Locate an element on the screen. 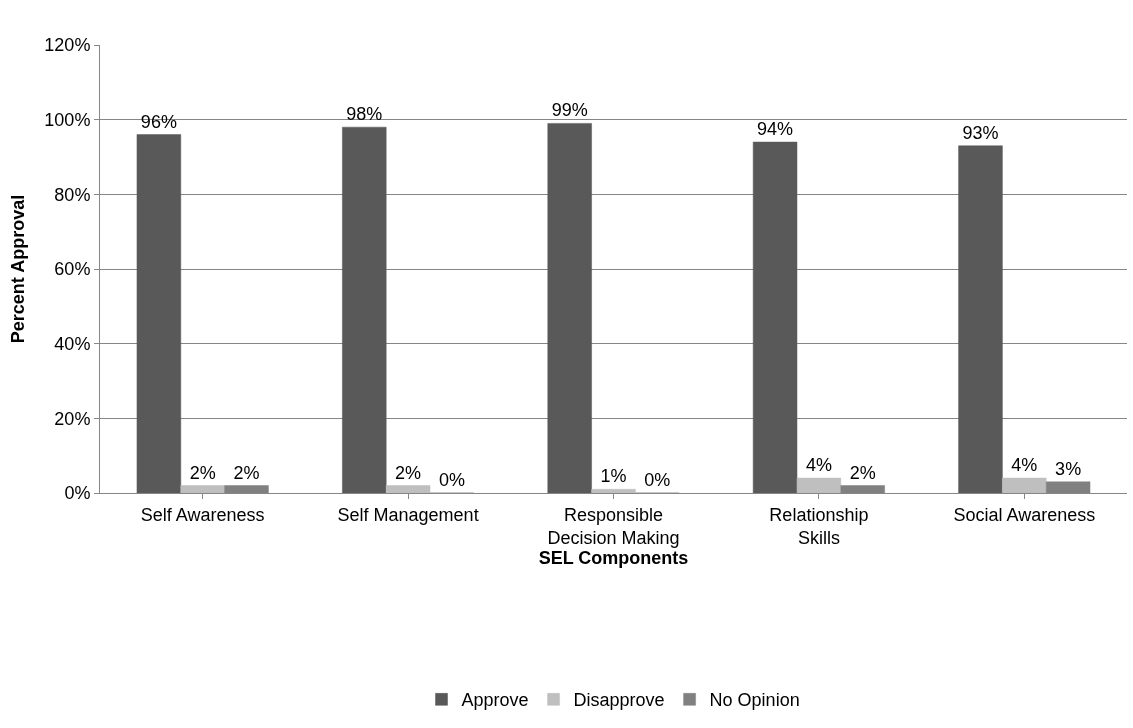 This screenshot has height=728, width=1133. y-tick-label: 0% is located at coordinates (77, 493).